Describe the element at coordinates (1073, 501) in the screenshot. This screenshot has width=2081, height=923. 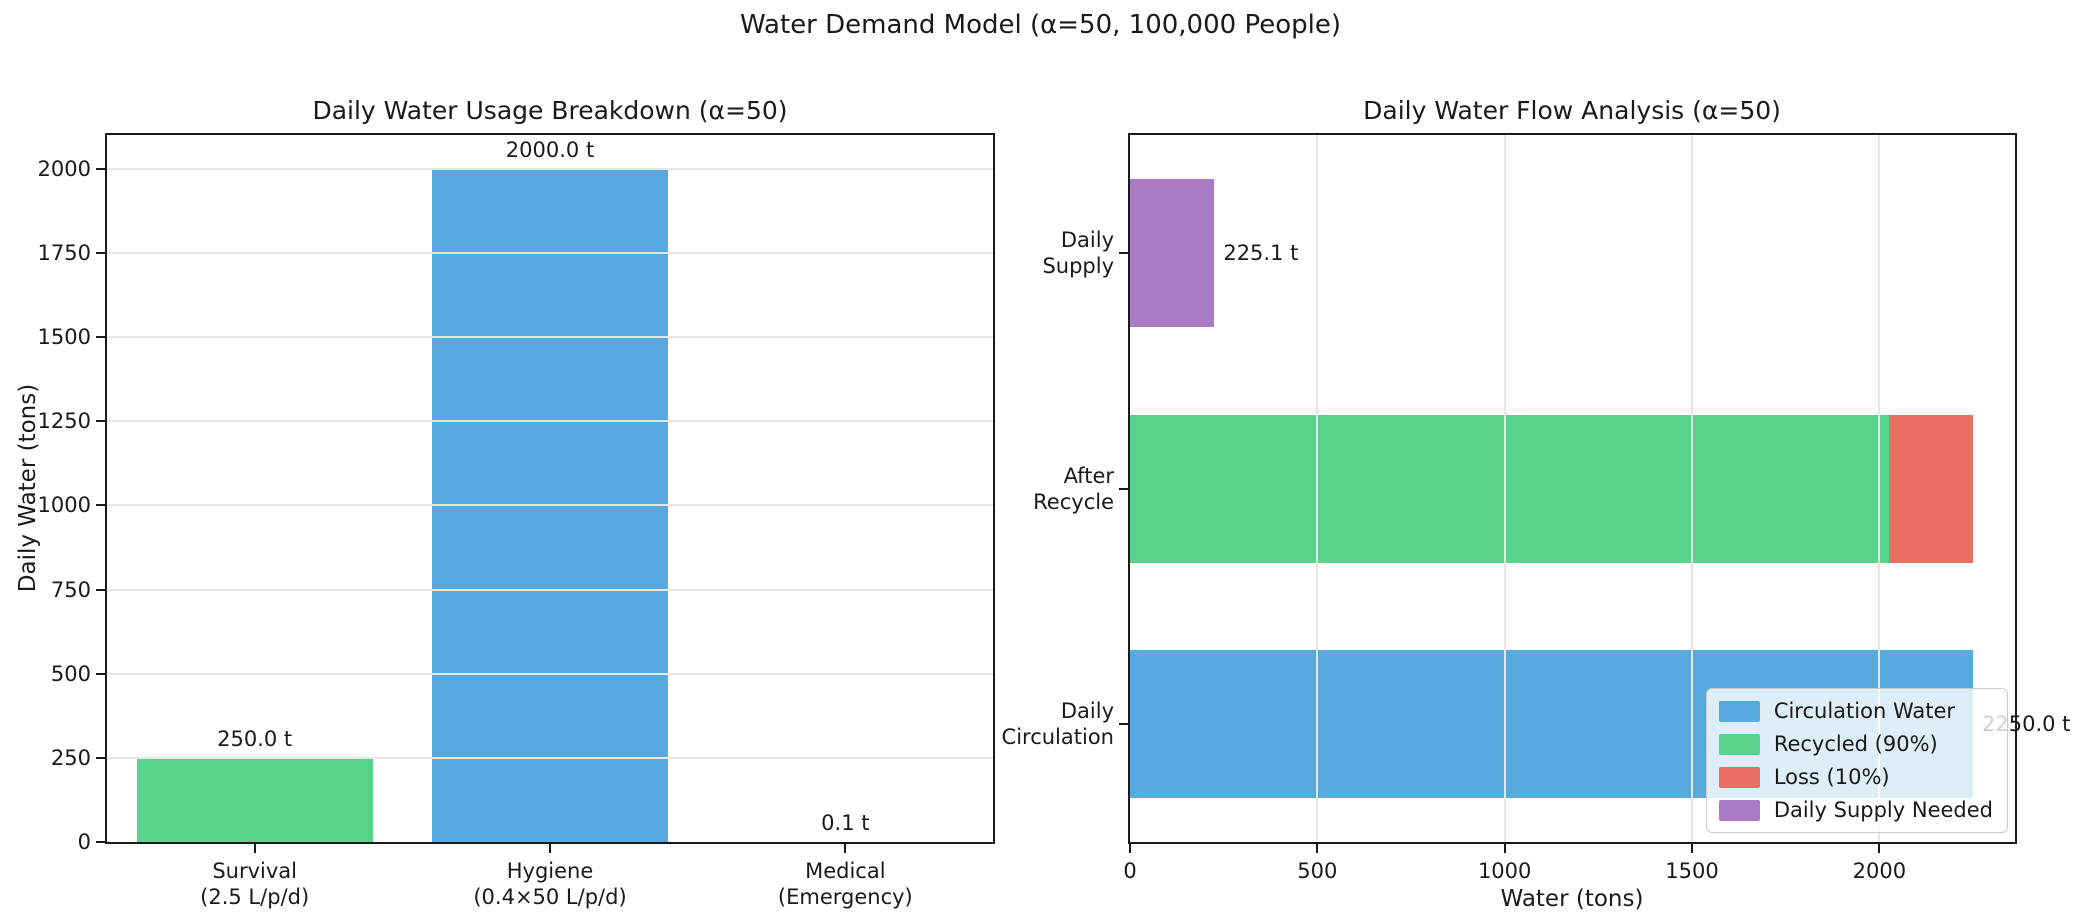
I see `tick-label-line: Recycle` at that location.